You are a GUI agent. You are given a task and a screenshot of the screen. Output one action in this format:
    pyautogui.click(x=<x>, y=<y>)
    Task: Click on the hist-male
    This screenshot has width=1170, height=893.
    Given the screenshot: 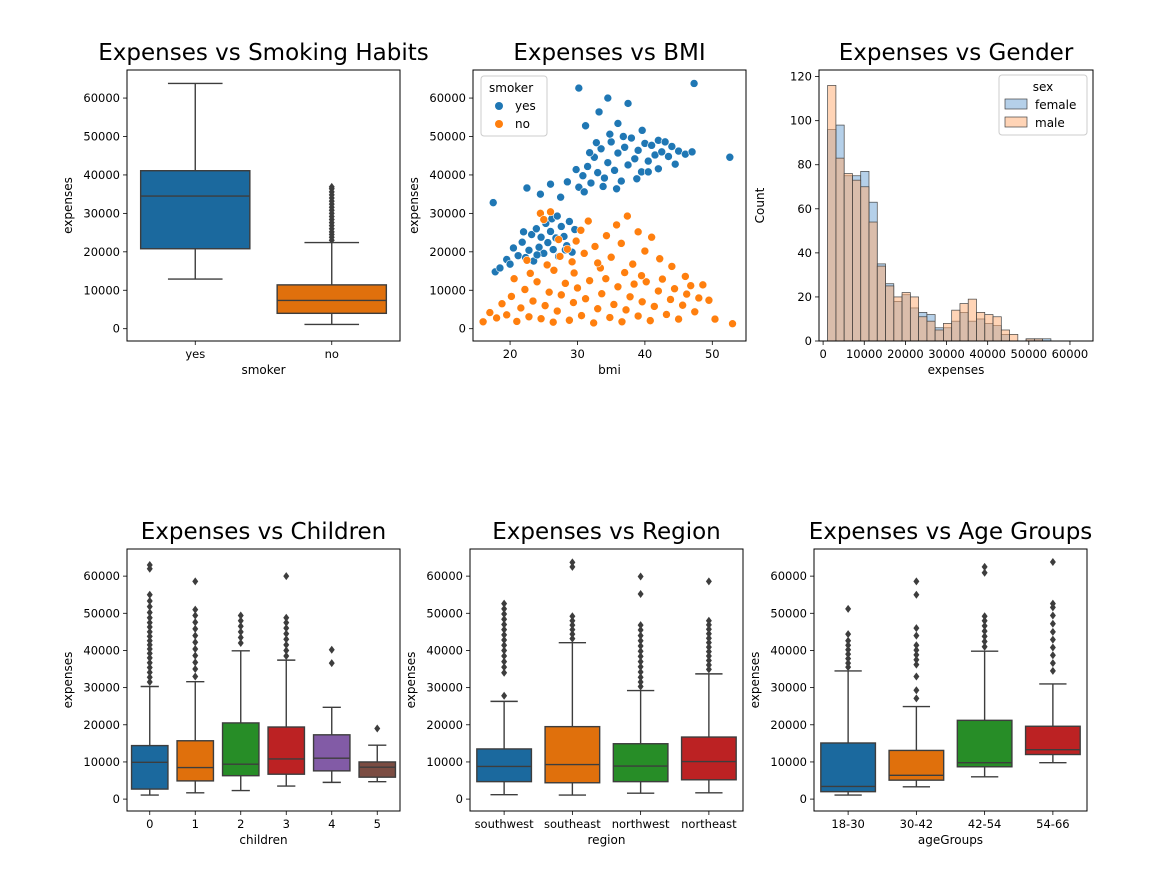 What is the action you would take?
    pyautogui.click(x=935, y=213)
    